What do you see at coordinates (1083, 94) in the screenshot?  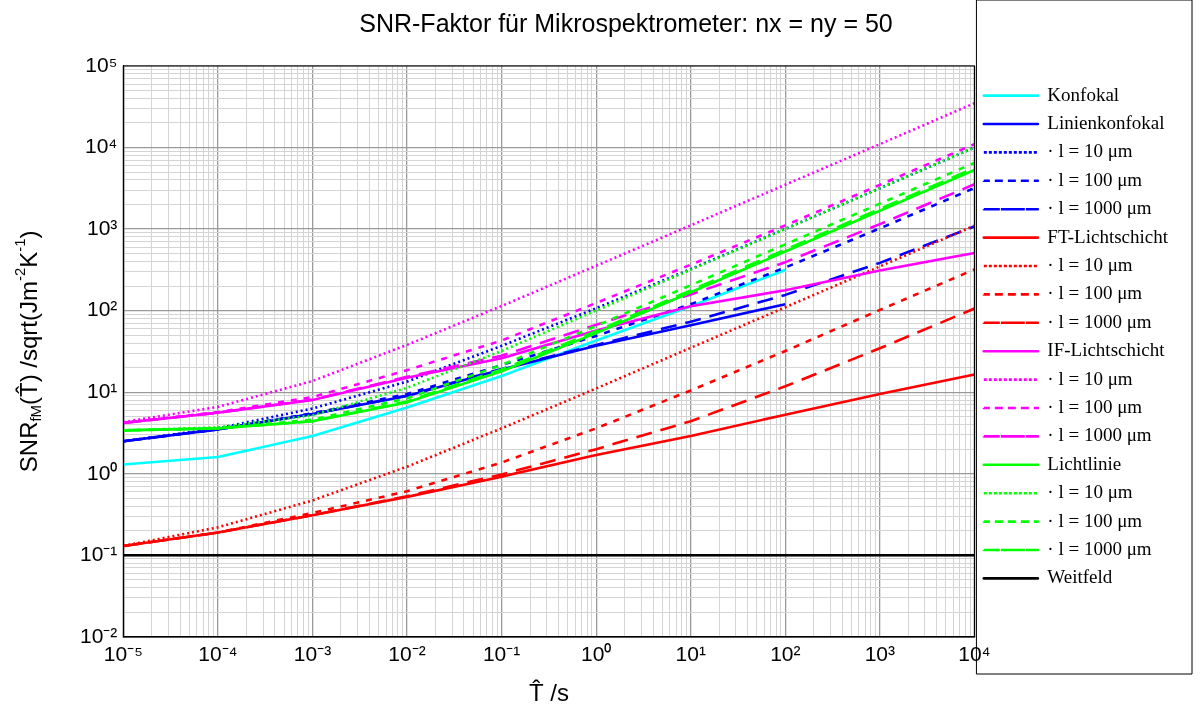 I see `legend-label: Konfokal` at bounding box center [1083, 94].